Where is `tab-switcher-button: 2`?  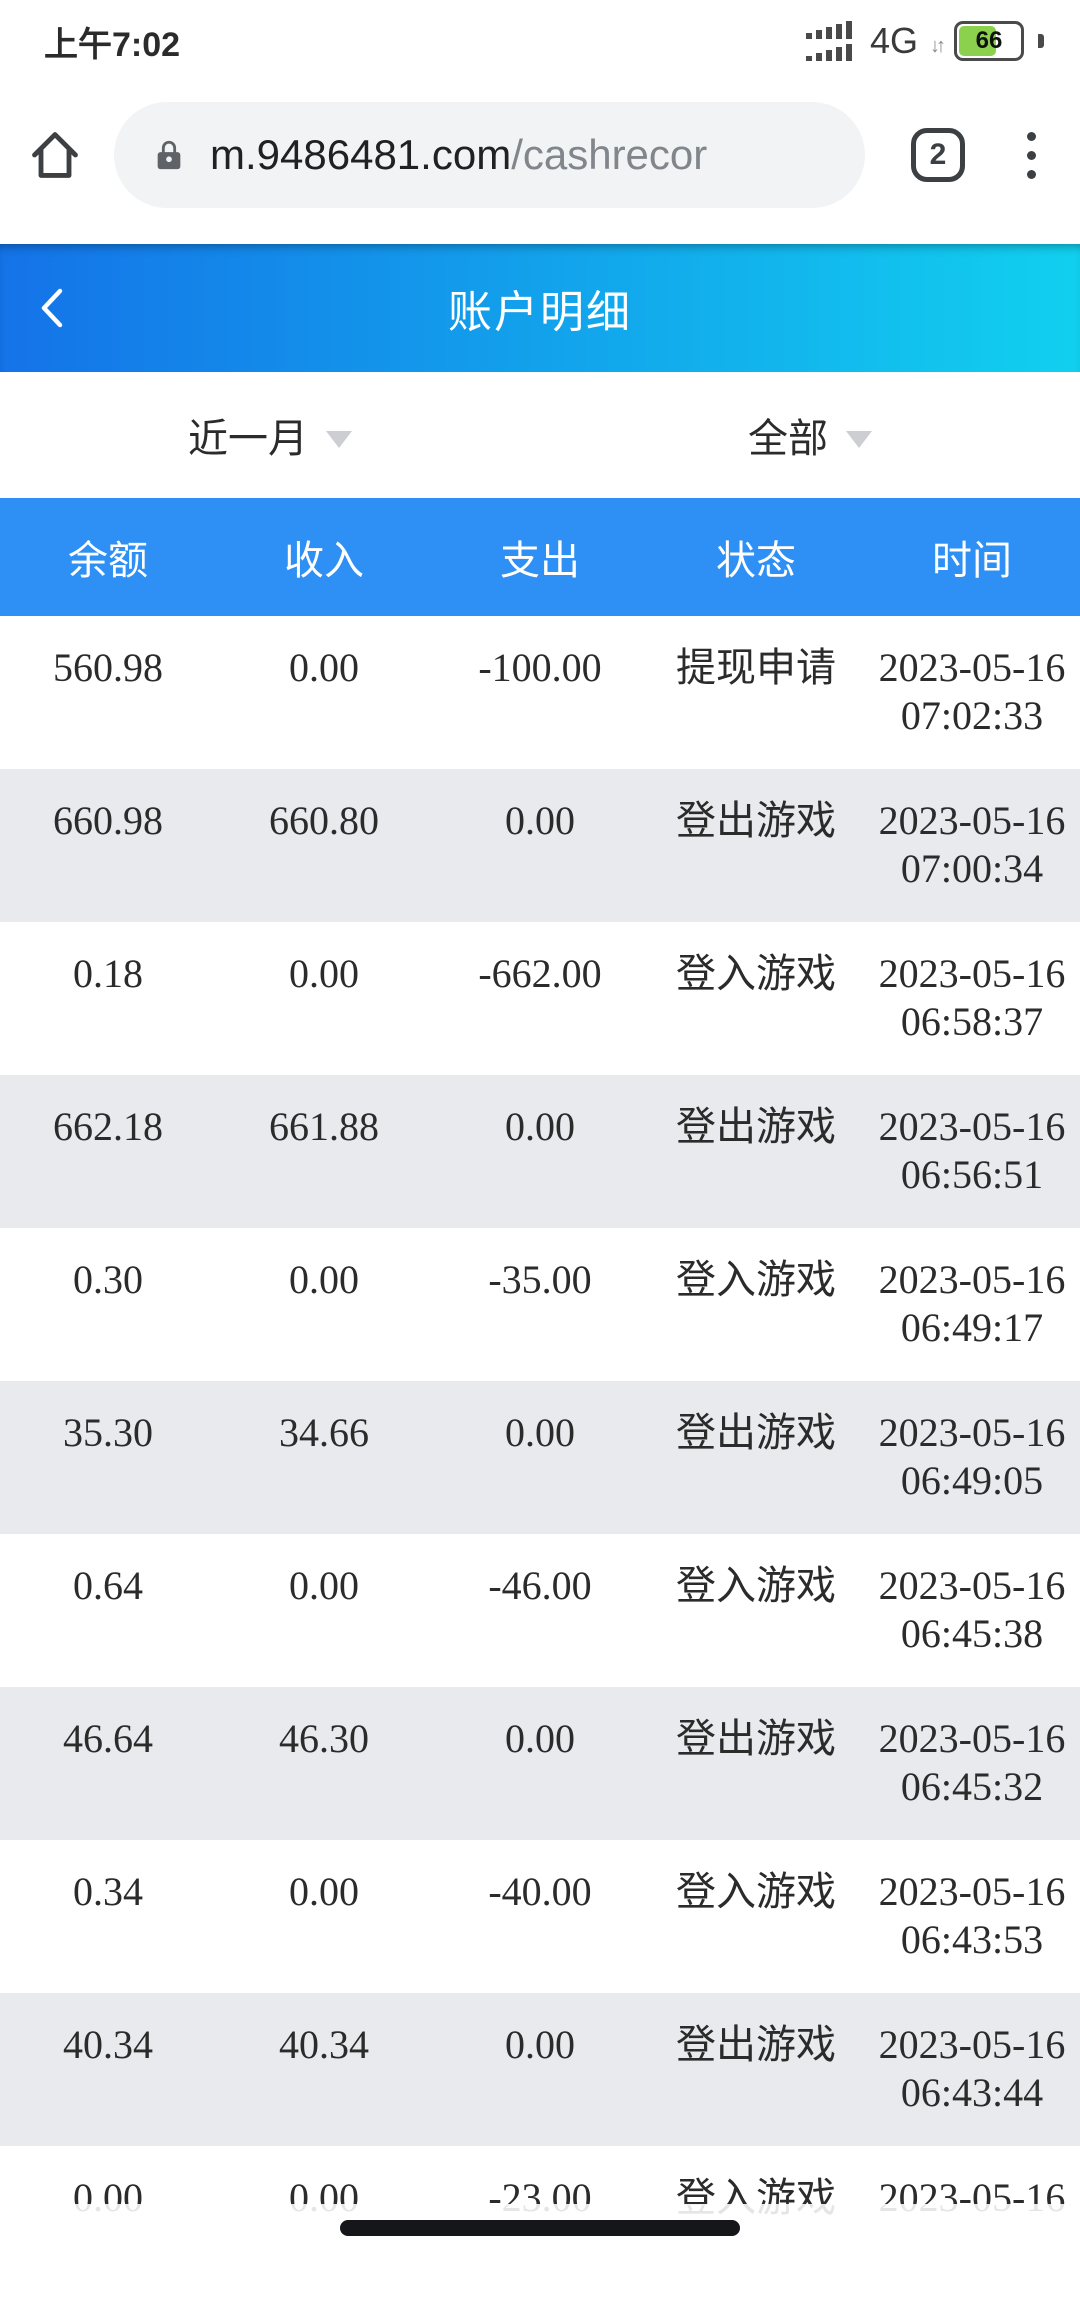
tab-switcher-button: 2 is located at coordinates (938, 155).